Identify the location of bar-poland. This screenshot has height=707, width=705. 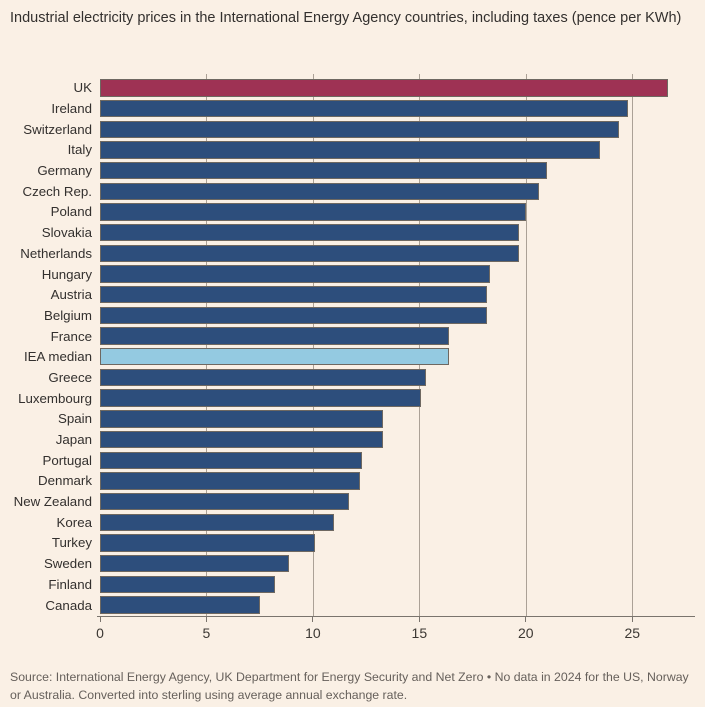
(313, 212).